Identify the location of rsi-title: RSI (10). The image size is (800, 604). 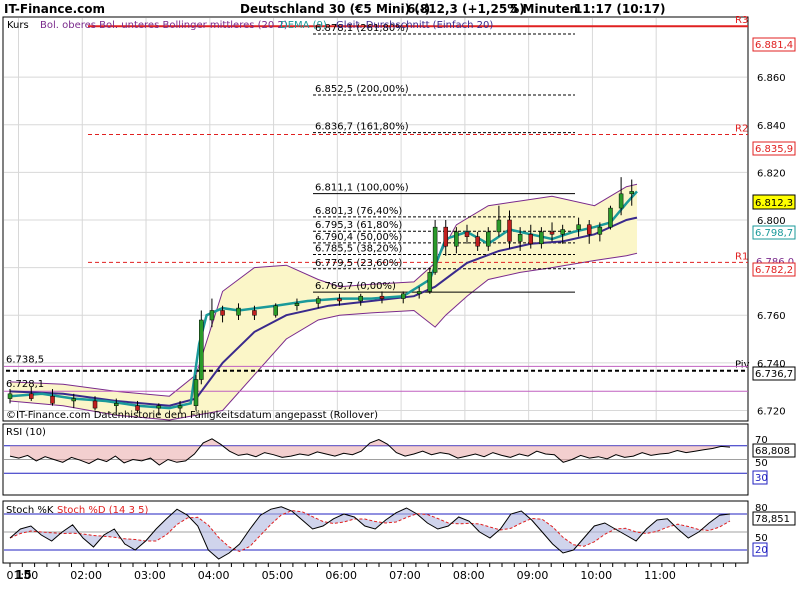
(26, 432).